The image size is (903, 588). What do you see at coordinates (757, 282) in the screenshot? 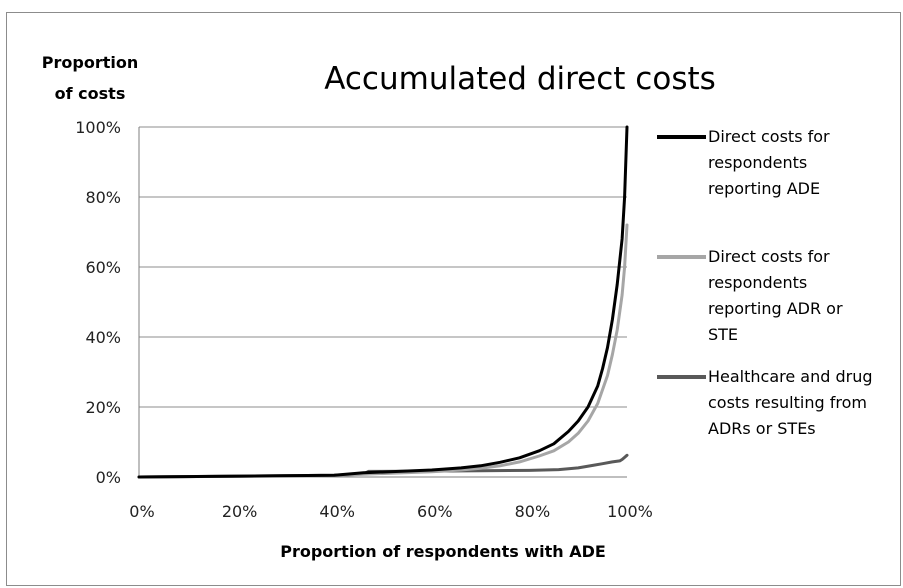
I see `legend-label-2: respondents` at bounding box center [757, 282].